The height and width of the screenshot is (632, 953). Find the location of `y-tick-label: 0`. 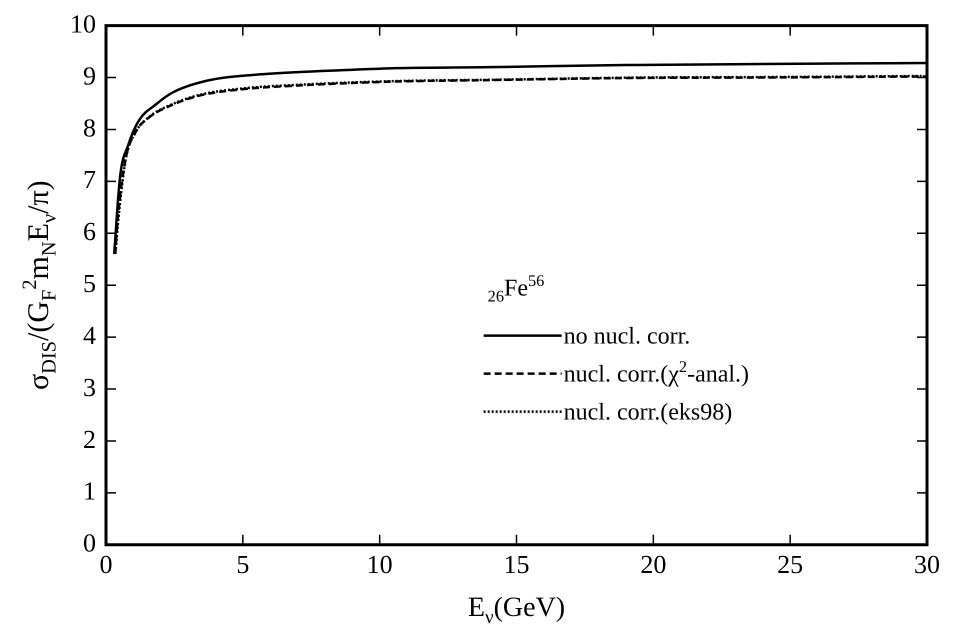

y-tick-label: 0 is located at coordinates (89, 543).